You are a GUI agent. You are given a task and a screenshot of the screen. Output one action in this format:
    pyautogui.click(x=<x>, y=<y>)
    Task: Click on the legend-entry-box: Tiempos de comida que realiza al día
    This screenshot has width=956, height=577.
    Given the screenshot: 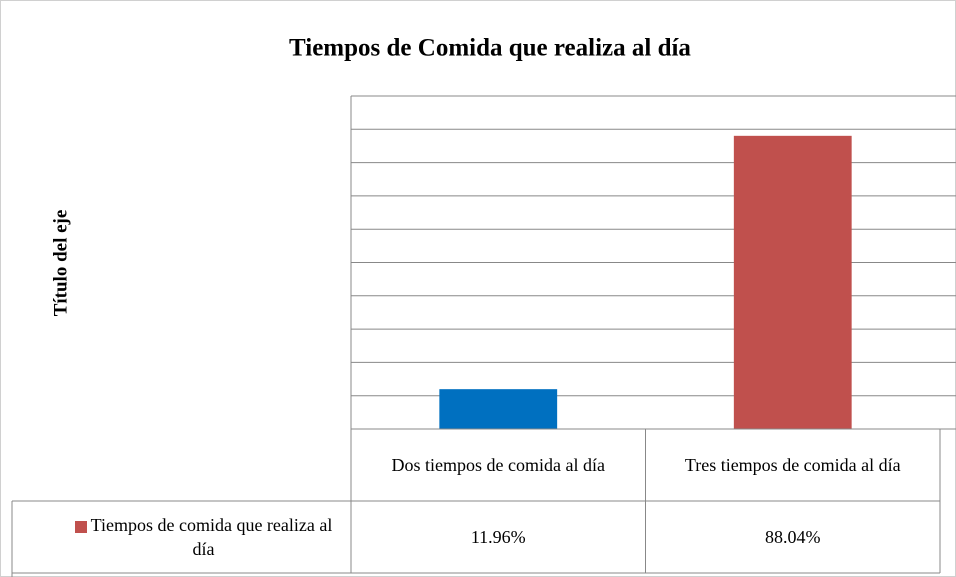 What is the action you would take?
    pyautogui.click(x=181, y=537)
    